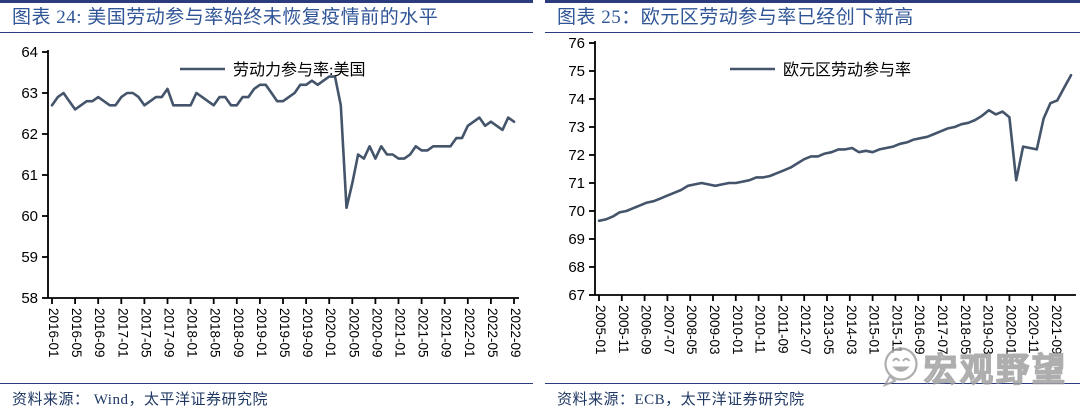 This screenshot has width=1080, height=417. Describe the element at coordinates (851, 330) in the screenshot. I see `x-tick-label: 2014-03` at that location.